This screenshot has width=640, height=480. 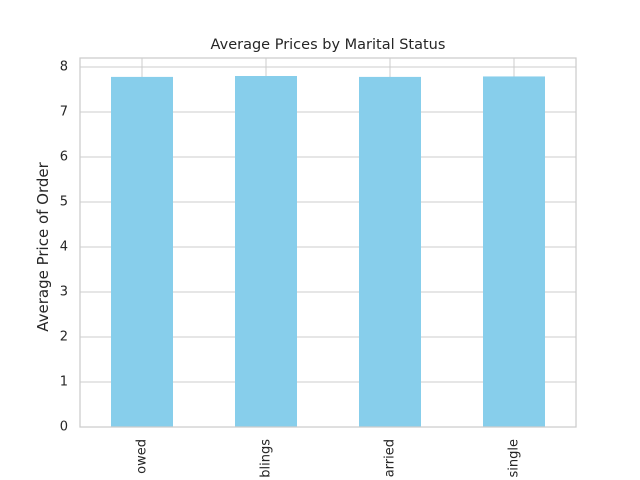 What do you see at coordinates (64, 382) in the screenshot?
I see `y-tick-label: 1` at bounding box center [64, 382].